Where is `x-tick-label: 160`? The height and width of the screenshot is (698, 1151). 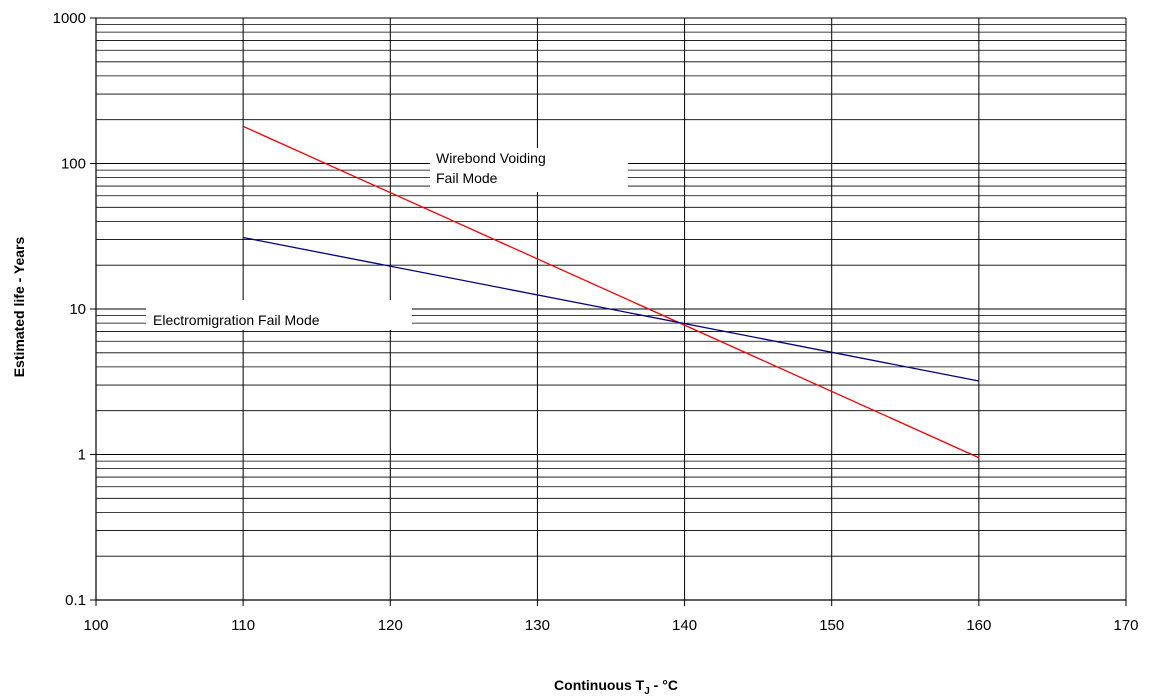
x-tick-label: 160 is located at coordinates (978, 625).